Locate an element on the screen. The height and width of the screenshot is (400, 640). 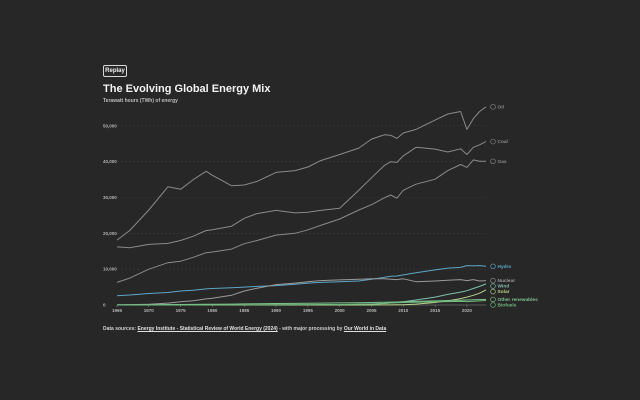
series-name: Nuclear is located at coordinates (507, 281).